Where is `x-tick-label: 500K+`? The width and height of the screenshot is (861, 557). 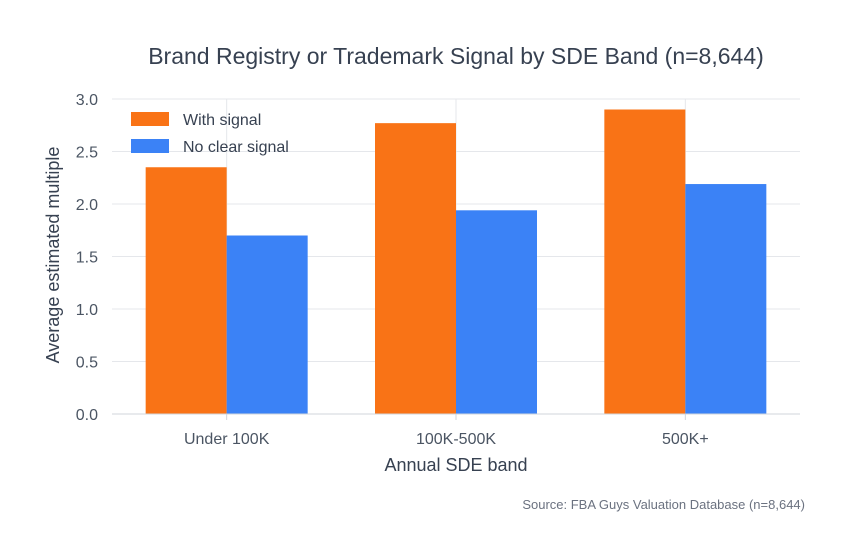
x-tick-label: 500K+ is located at coordinates (685, 439).